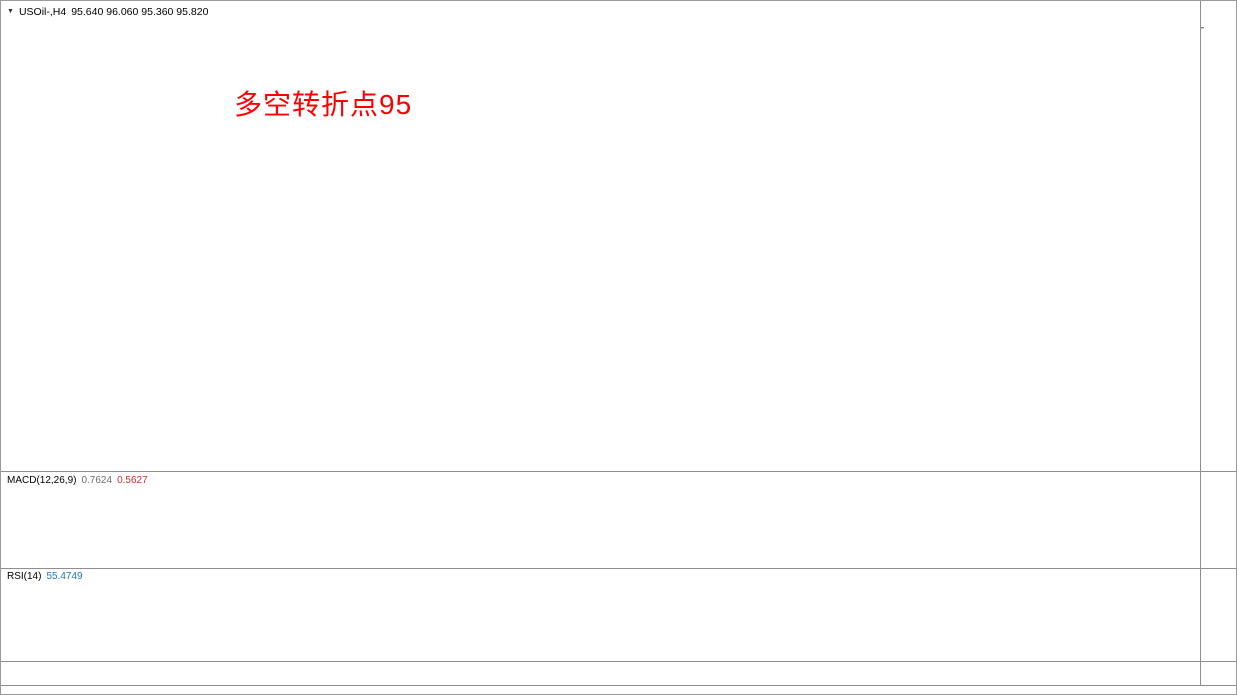 The width and height of the screenshot is (1237, 695). What do you see at coordinates (45, 576) in the screenshot?
I see `rsi-indicator-label: RSI(14) 55.4749` at bounding box center [45, 576].